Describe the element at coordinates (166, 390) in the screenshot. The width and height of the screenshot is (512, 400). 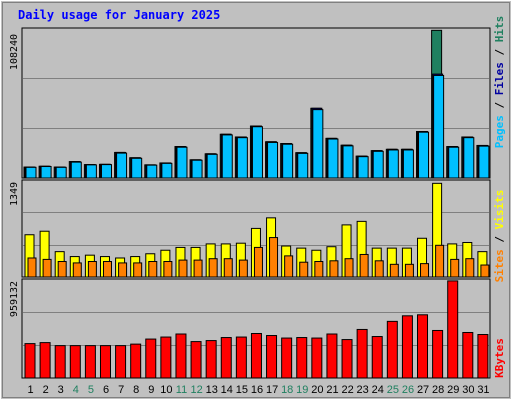
I see `day-tick-label: 10` at that location.